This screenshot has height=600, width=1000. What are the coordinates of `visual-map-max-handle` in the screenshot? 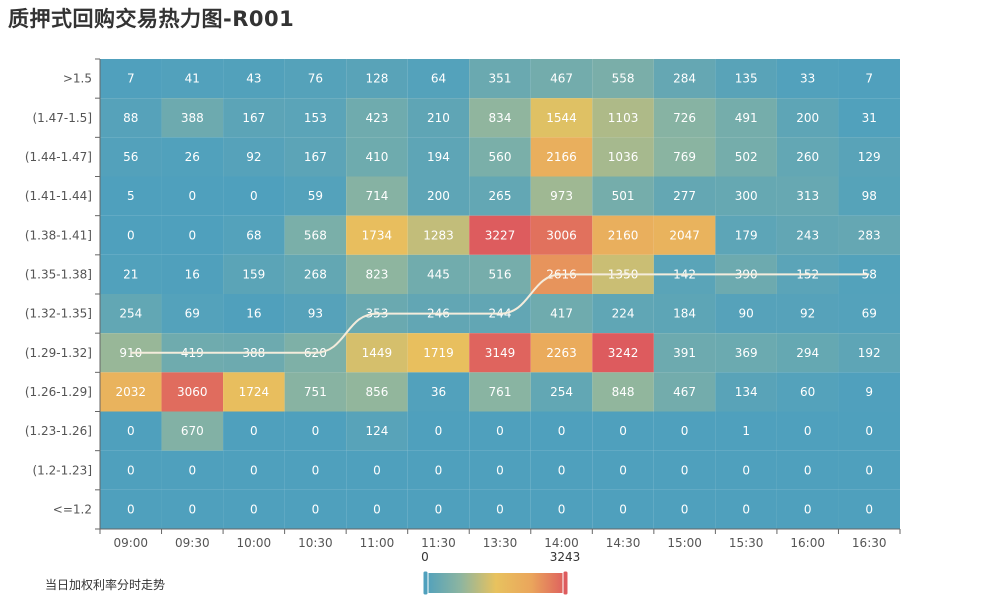 It's located at (565, 583).